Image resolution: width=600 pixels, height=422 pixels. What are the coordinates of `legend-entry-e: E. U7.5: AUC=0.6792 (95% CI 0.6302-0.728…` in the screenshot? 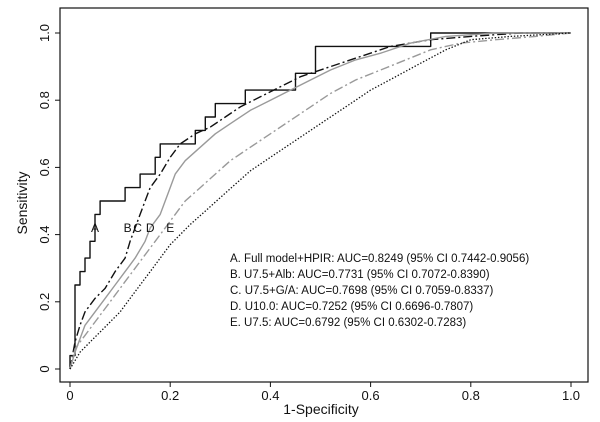 It's located at (348, 323).